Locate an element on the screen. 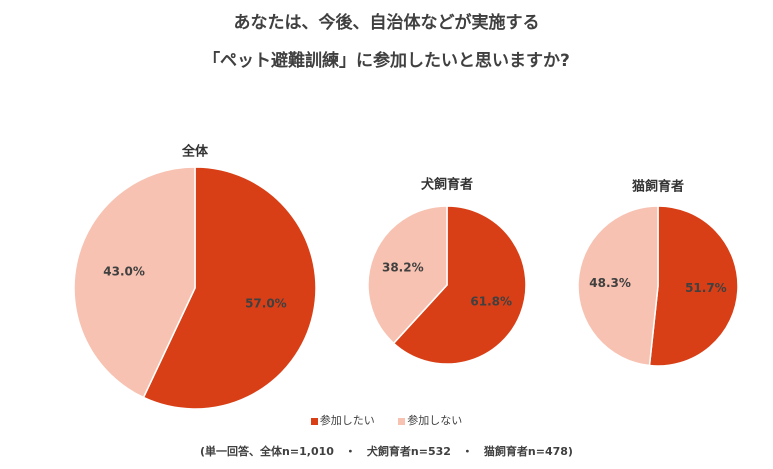 The width and height of the screenshot is (773, 469). chart-title-line2: 「ペット避難訓練」に参加したいと思いますか? is located at coordinates (386, 61).